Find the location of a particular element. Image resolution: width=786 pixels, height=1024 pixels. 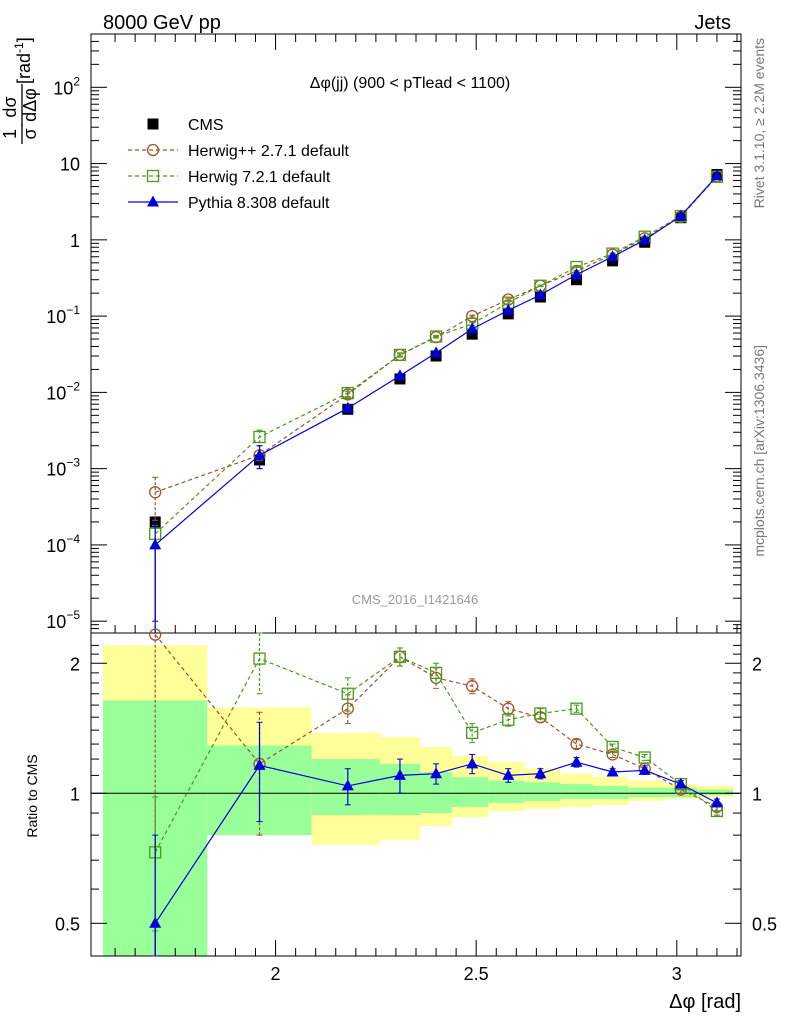

x-tick-label: 2 is located at coordinates (276, 974).